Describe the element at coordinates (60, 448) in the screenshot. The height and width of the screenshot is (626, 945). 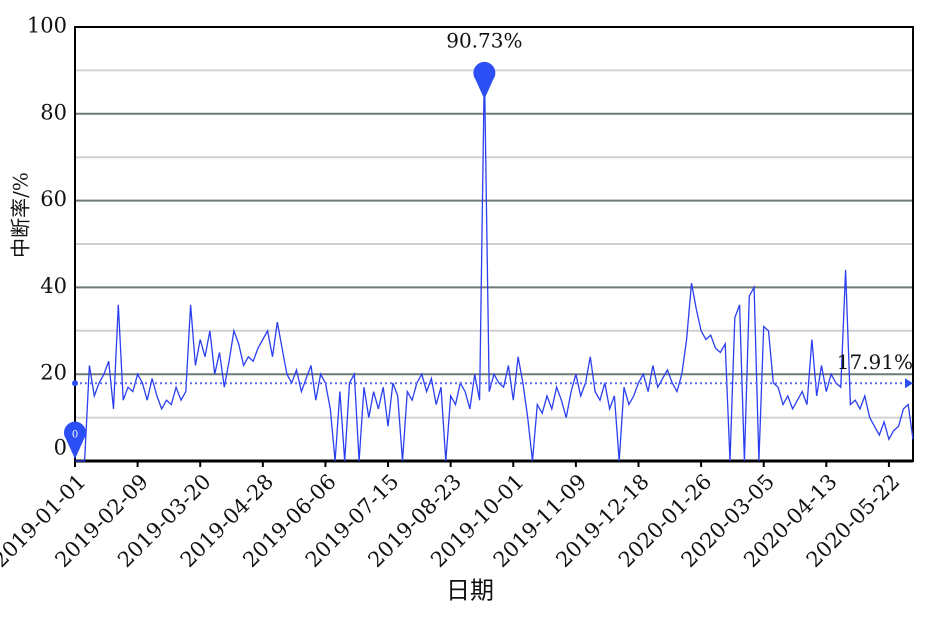
I see `y-tick-label: 0` at that location.